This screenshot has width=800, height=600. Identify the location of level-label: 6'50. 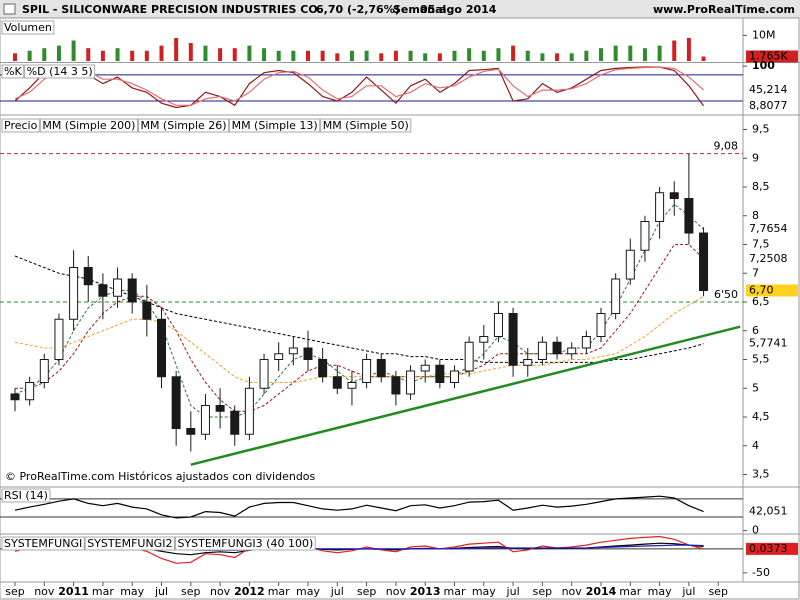
(726, 294).